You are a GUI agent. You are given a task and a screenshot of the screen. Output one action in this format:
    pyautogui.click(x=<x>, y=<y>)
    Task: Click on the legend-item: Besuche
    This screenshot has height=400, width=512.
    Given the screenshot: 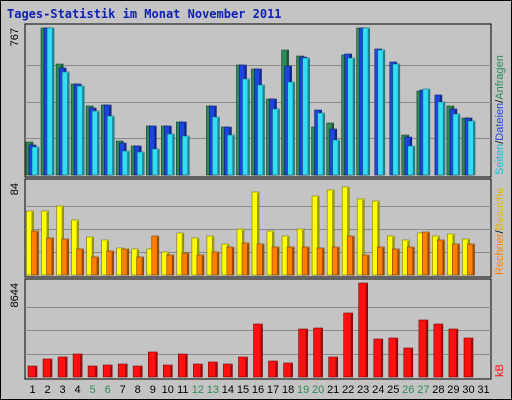 What is the action you would take?
    pyautogui.click(x=500, y=209)
    